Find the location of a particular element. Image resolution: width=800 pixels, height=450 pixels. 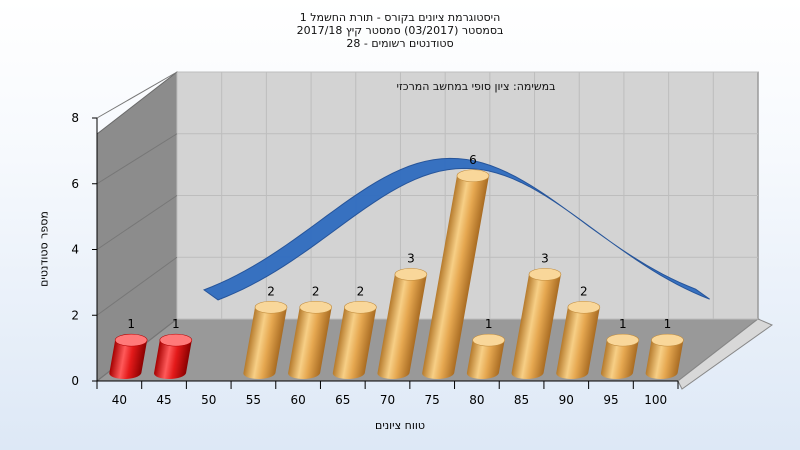

y-tick-label: 2 is located at coordinates (75, 315).